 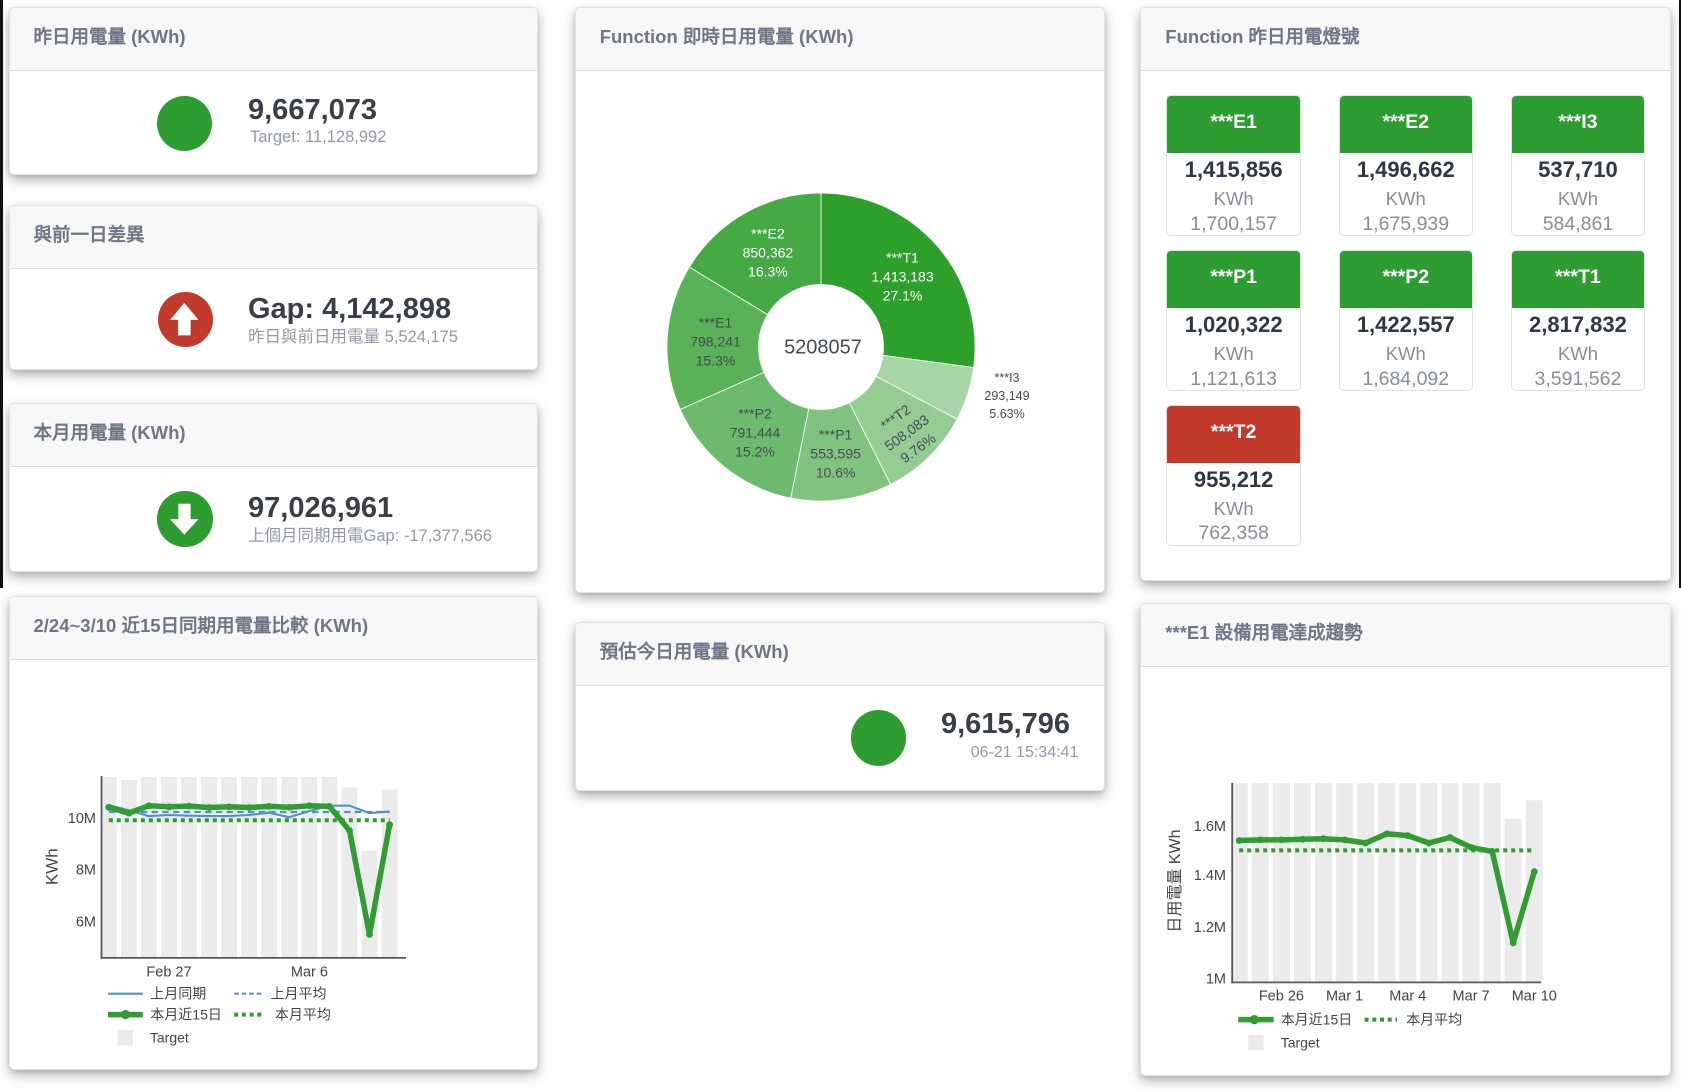 I want to click on svg-text: 6M, so click(x=86, y=922).